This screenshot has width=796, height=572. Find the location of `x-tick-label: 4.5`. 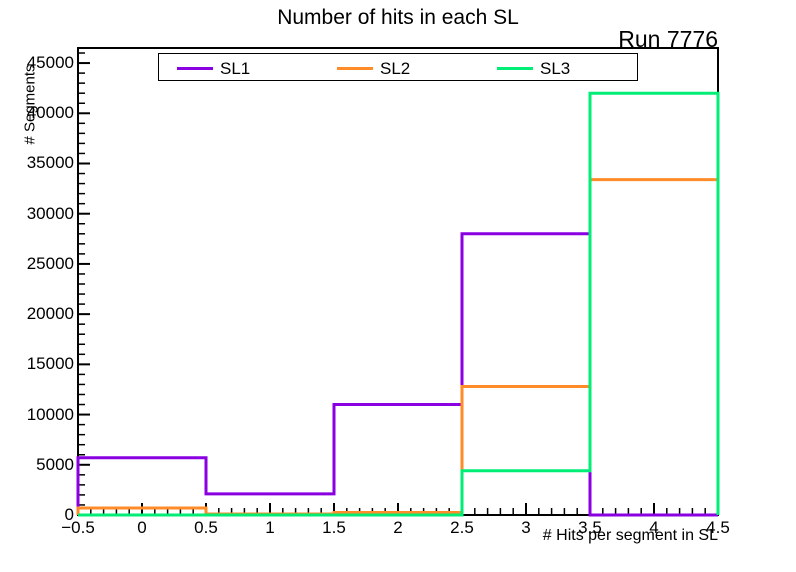

x-tick-label: 4.5 is located at coordinates (718, 527).